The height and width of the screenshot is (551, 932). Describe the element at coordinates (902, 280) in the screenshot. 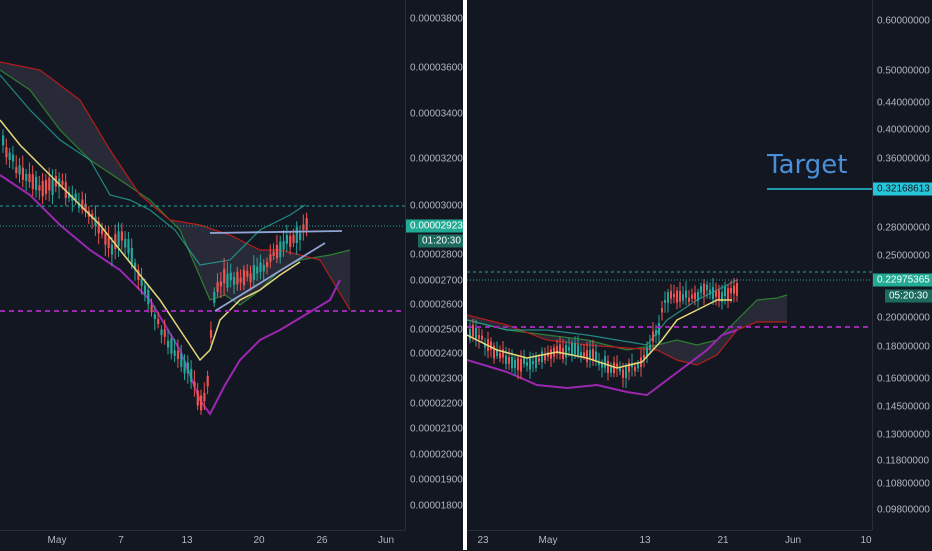

I see `right-last-price-label: 0.22975365` at that location.